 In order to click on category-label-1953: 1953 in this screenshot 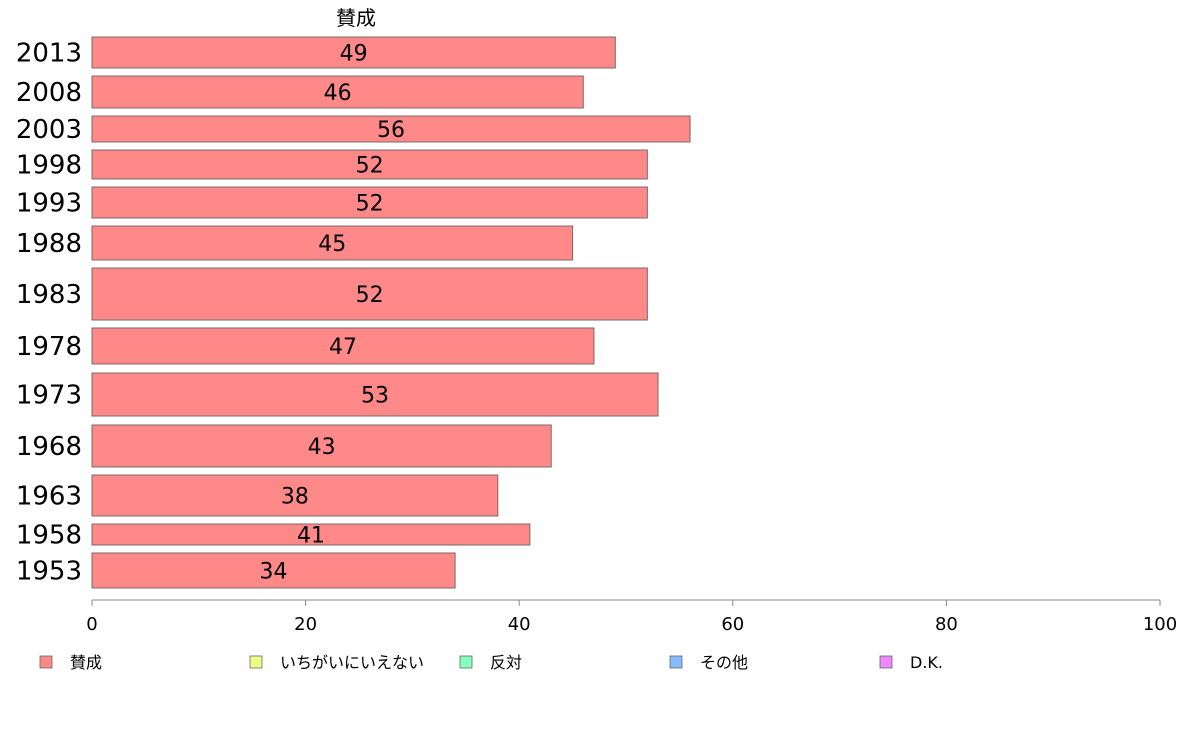, I will do `click(49, 572)`.